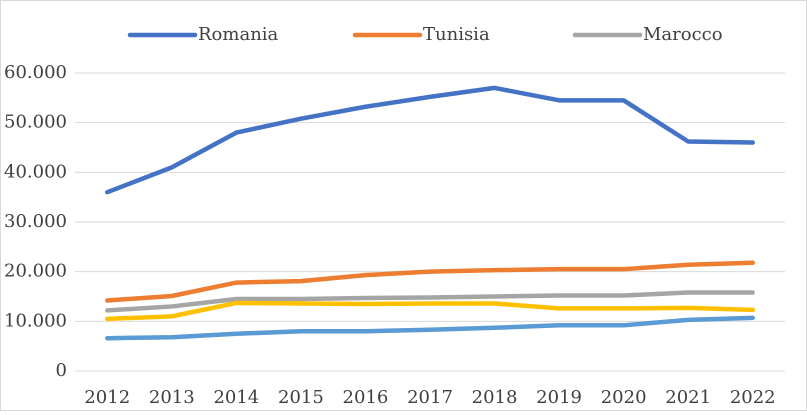 This screenshot has width=807, height=415. I want to click on x-tick-label: 2014, so click(236, 397).